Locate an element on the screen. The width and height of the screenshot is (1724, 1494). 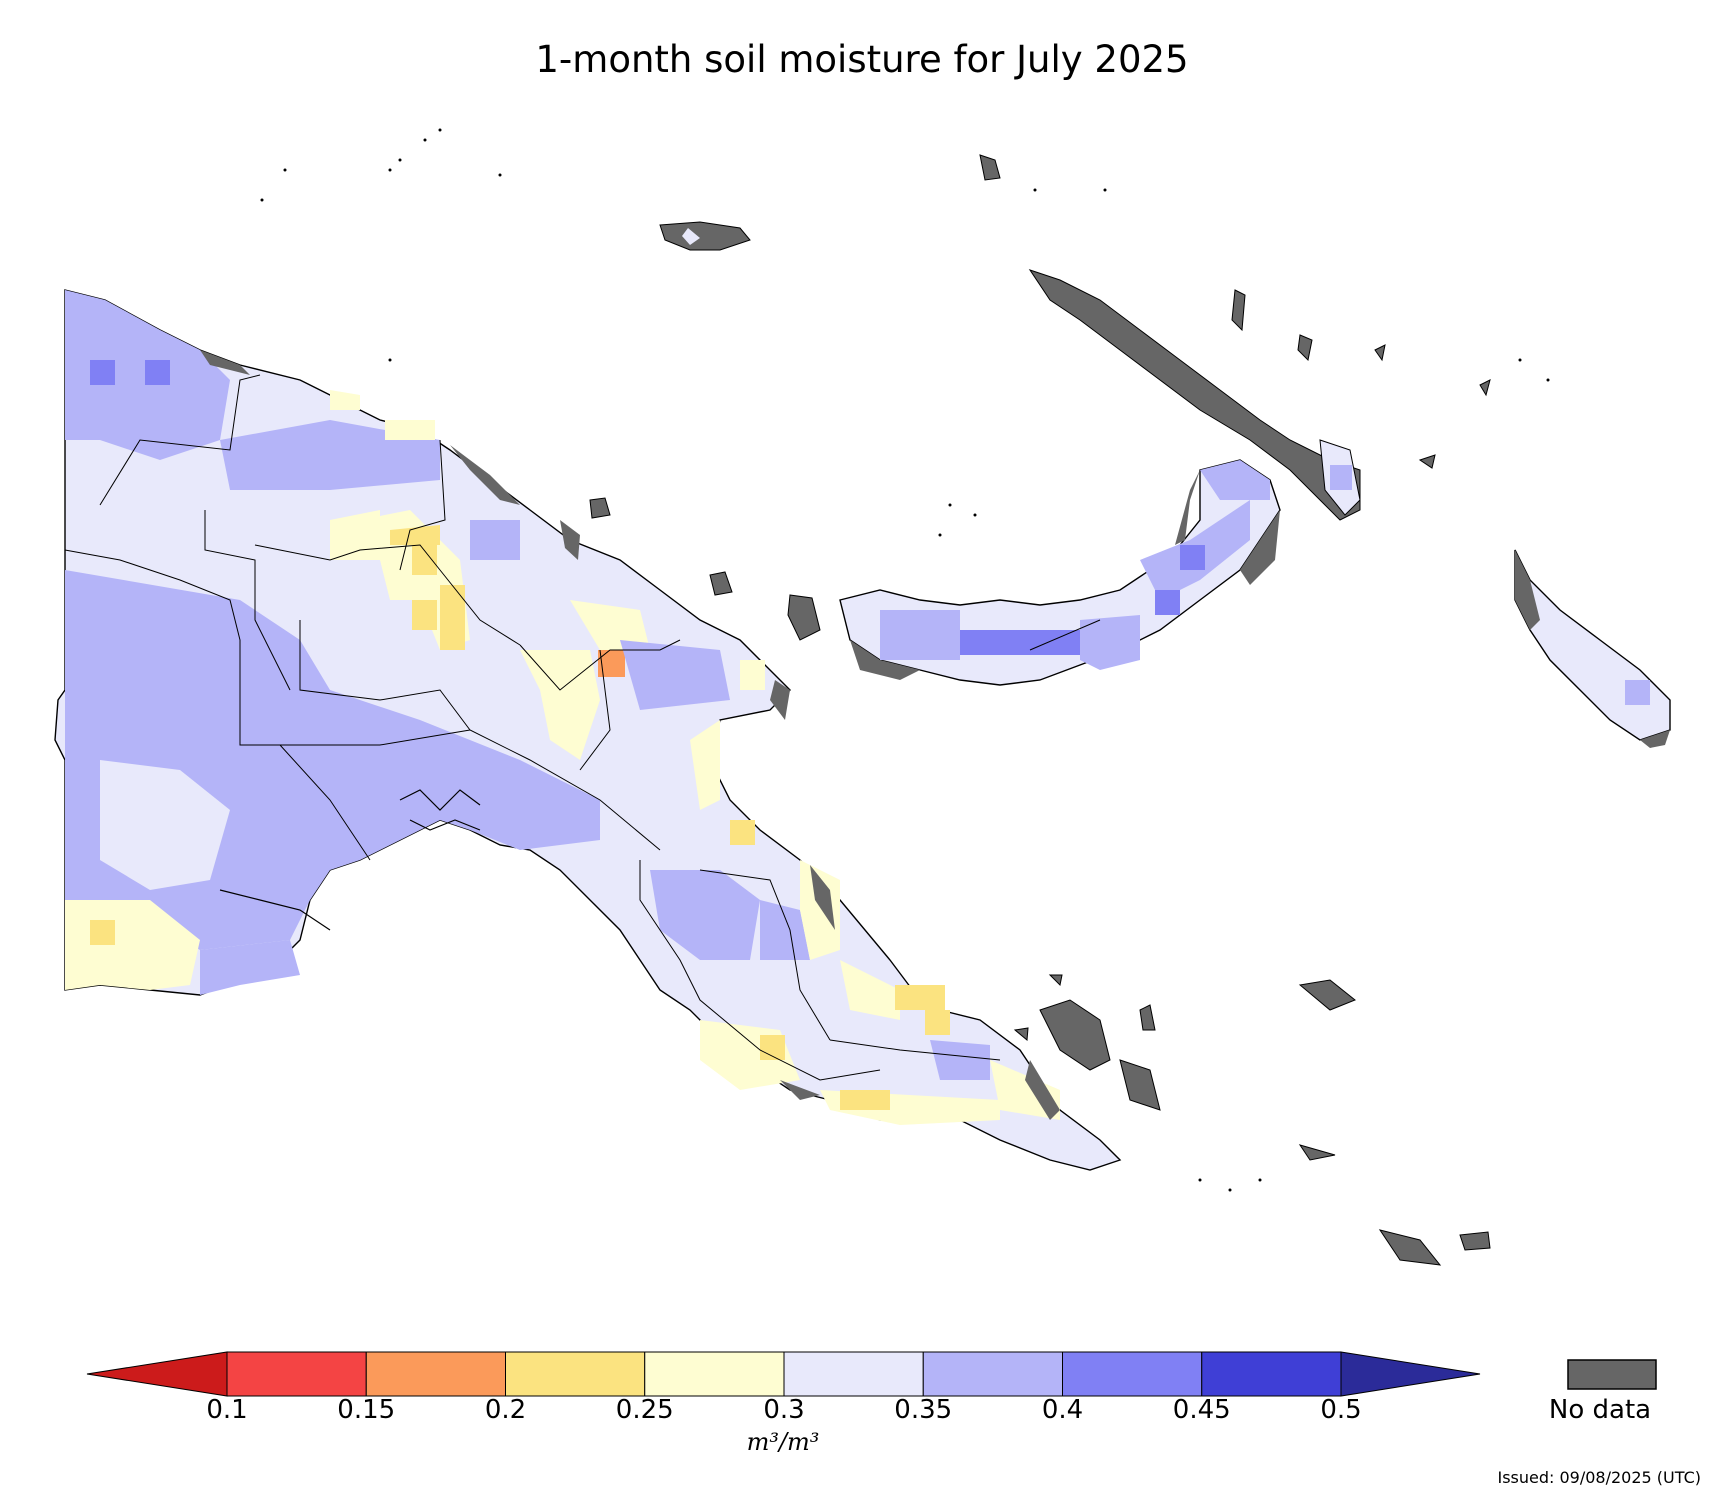
unit-label: m³/m³ is located at coordinates (783, 1442).